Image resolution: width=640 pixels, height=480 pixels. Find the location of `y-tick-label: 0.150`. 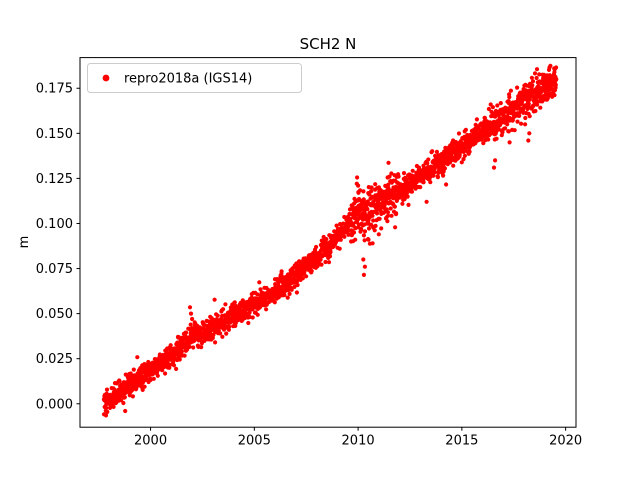

y-tick-label: 0.150 is located at coordinates (54, 134).